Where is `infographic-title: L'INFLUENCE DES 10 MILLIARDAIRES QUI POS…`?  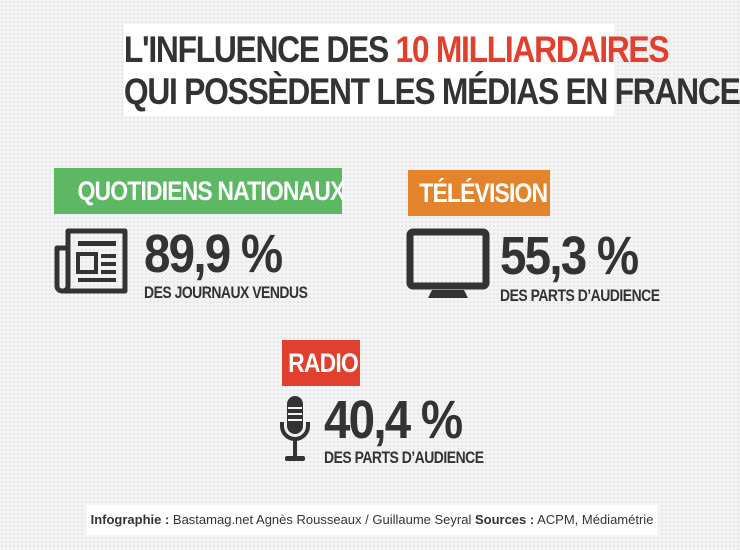
infographic-title: L'INFLUENCE DES 10 MILLIARDAIRES QUI POS… is located at coordinates (431, 70).